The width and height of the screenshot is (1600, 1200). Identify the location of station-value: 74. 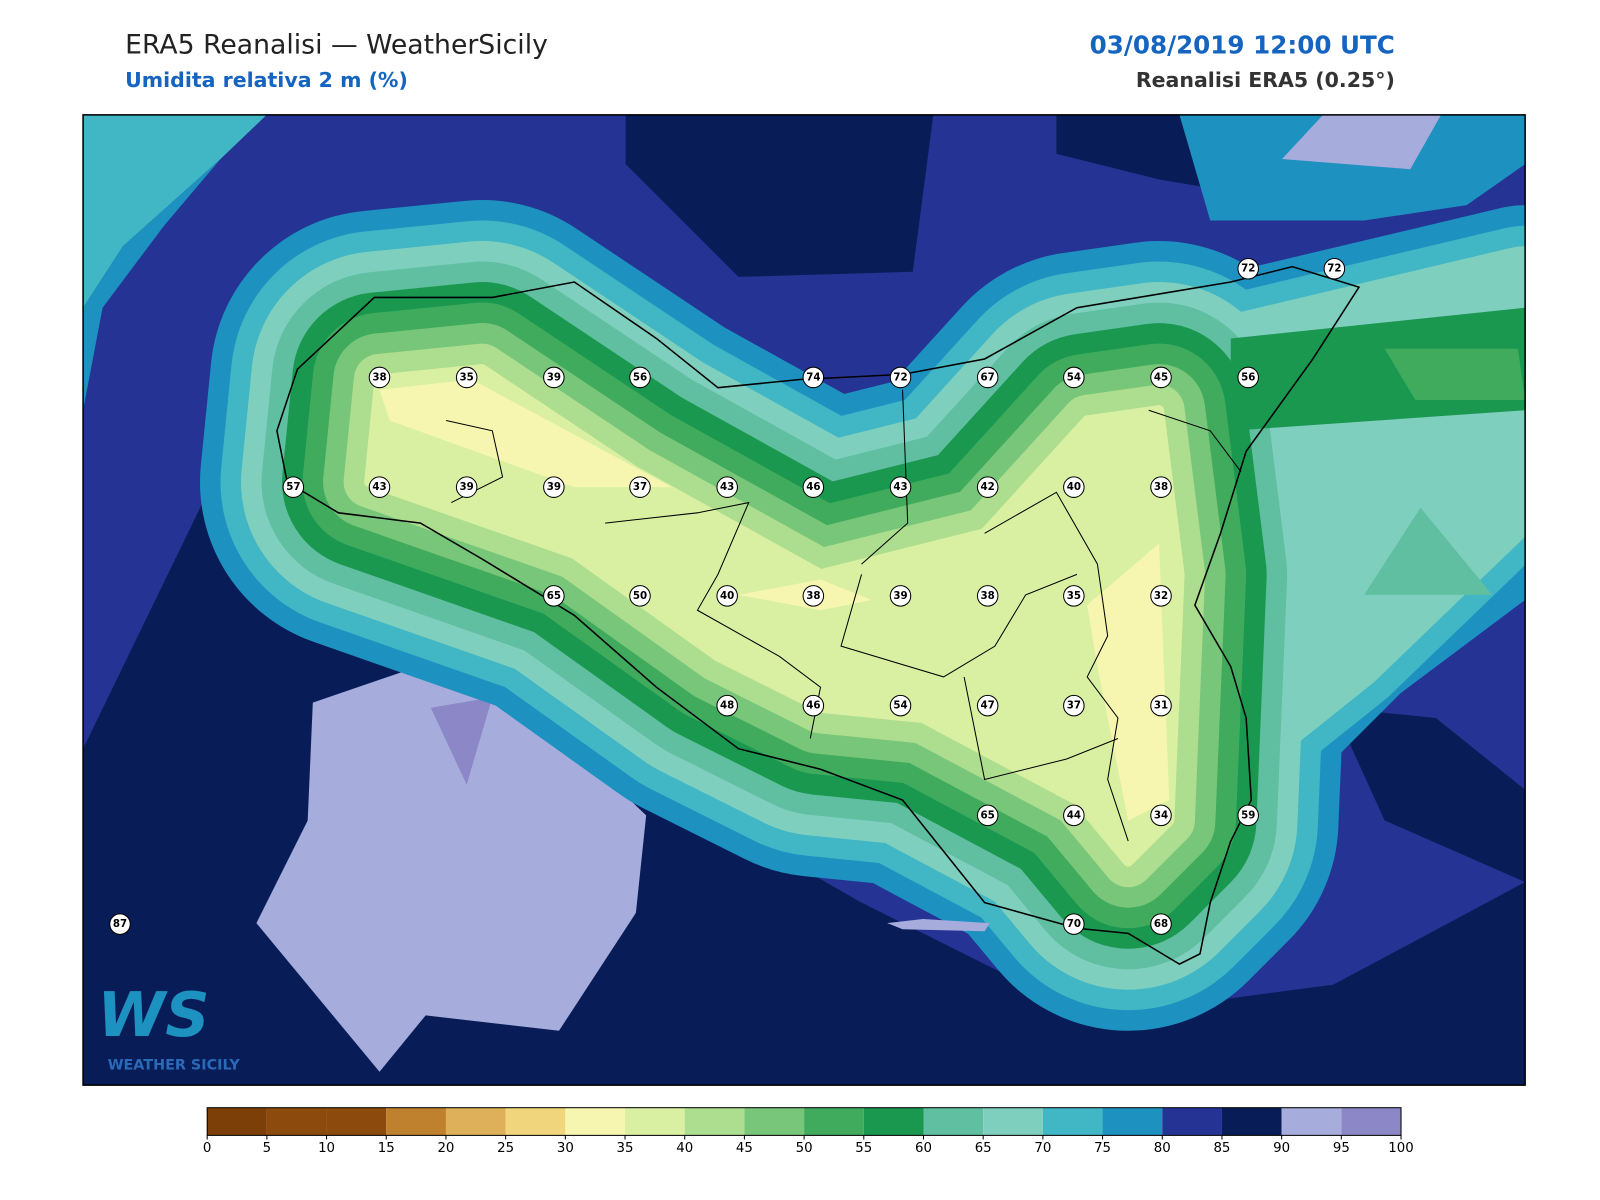
(813, 377).